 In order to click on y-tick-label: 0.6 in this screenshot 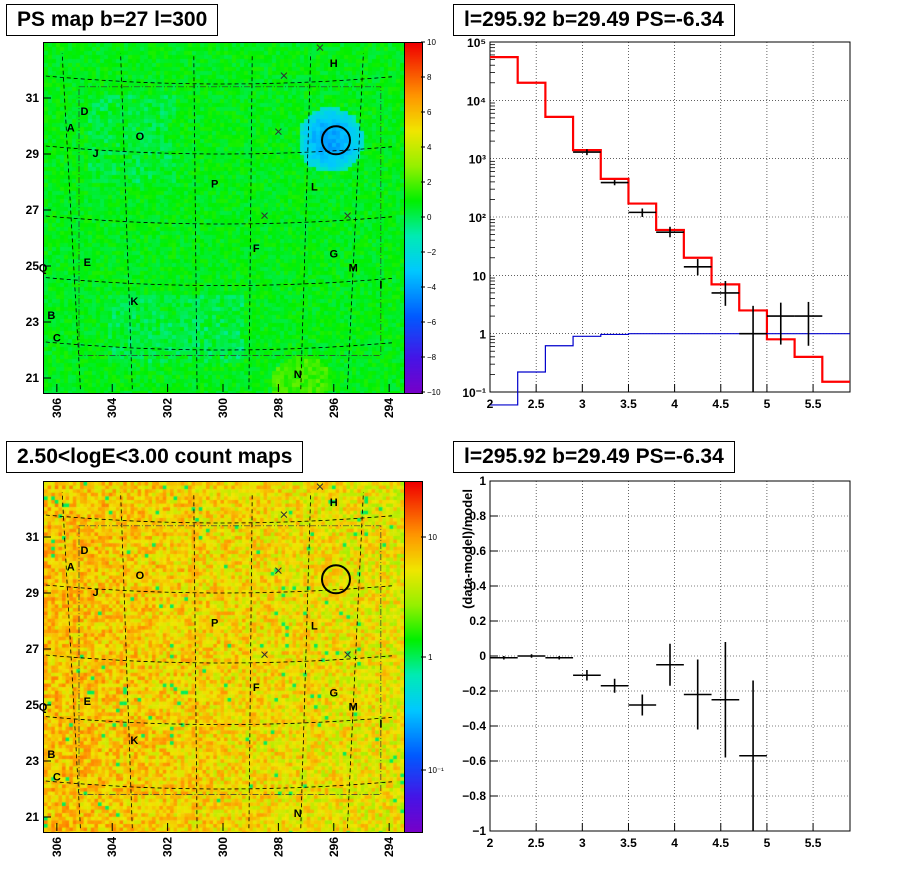, I will do `click(477, 551)`.